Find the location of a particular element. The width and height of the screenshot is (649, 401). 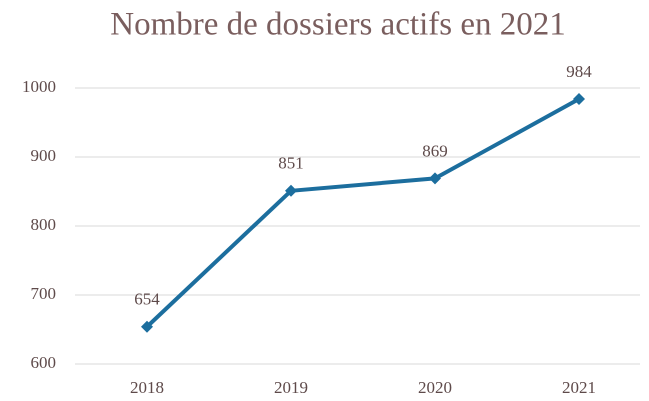

y-tick-label: 900 is located at coordinates (44, 155).